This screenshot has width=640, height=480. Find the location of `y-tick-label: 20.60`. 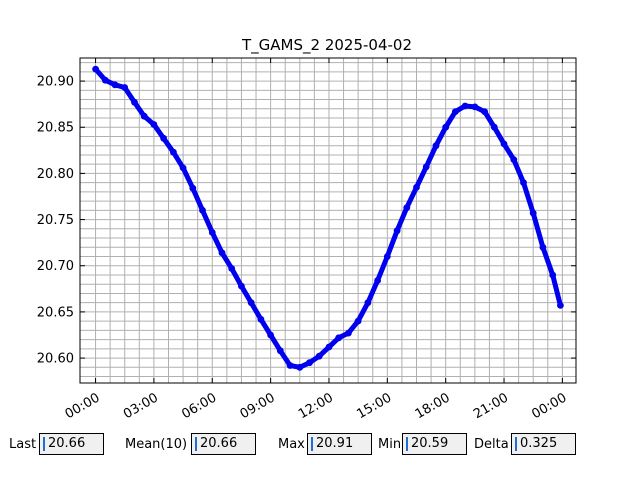

y-tick-label: 20.60 is located at coordinates (55, 359).